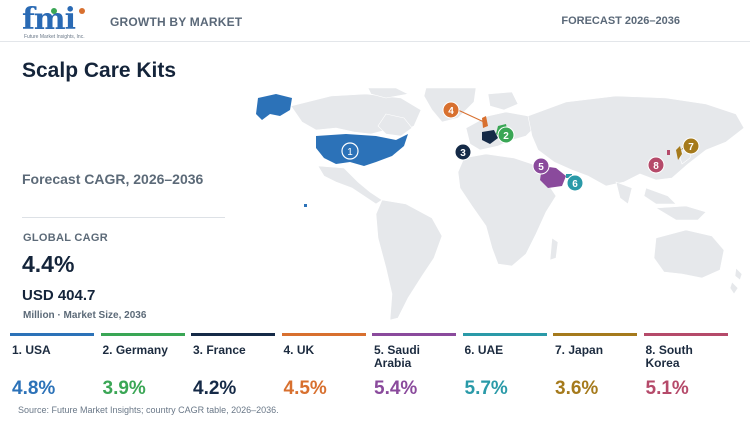 Image resolution: width=750 pixels, height=421 pixels. I want to click on header-category: GROWTH BY MARKET, so click(176, 22).